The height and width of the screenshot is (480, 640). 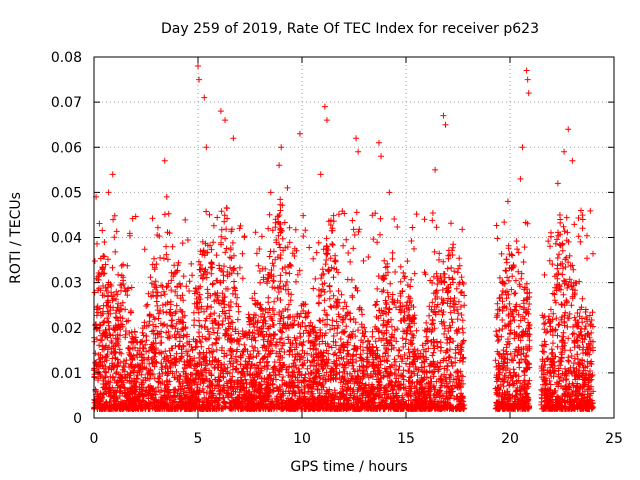 What do you see at coordinates (510, 439) in the screenshot?
I see `x-tick-label: 20` at bounding box center [510, 439].